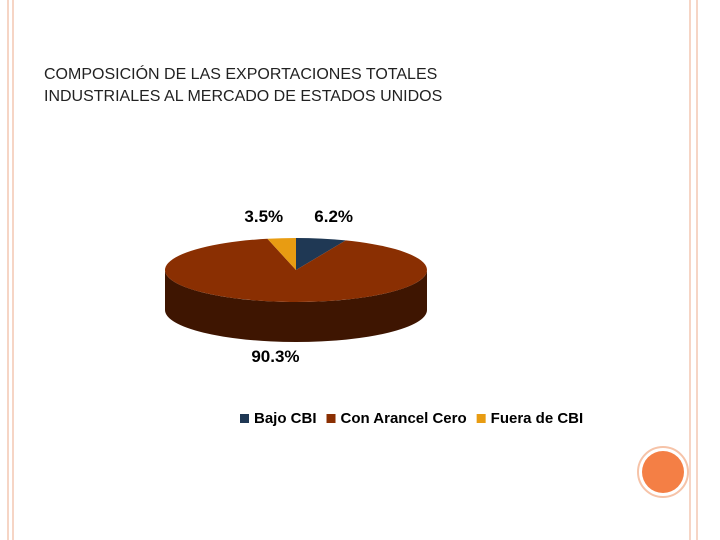 The width and height of the screenshot is (720, 540). Describe the element at coordinates (537, 418) in the screenshot. I see `legend-label: Fuera de CBI` at that location.